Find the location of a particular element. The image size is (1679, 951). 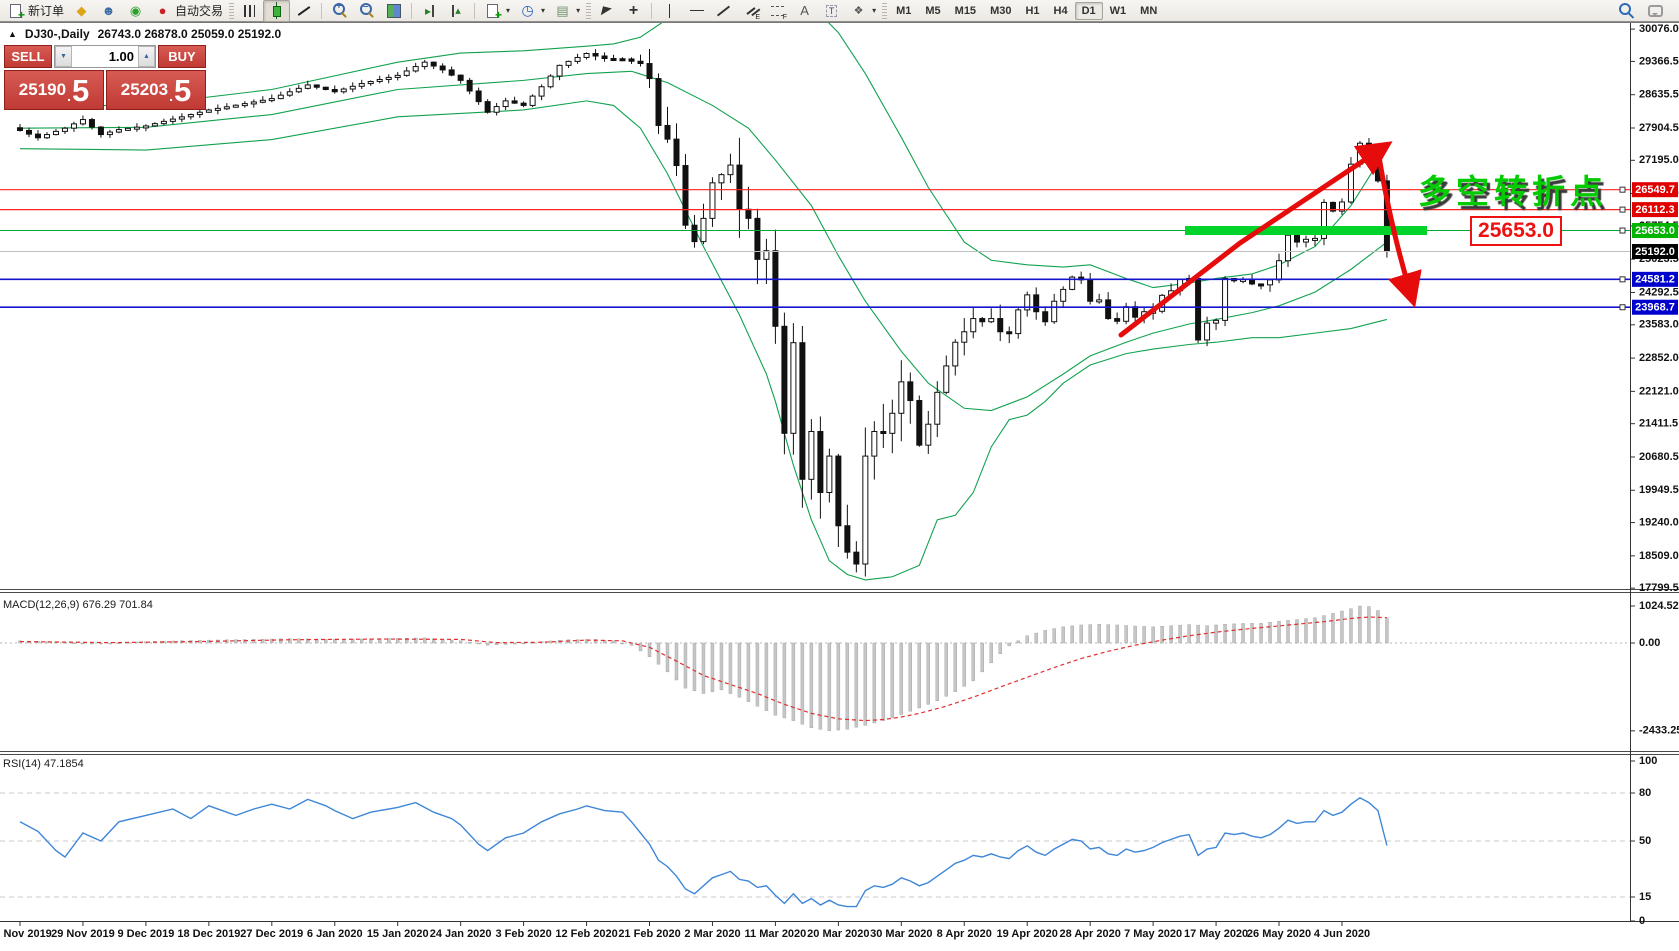

text-button is located at coordinates (804, 11).